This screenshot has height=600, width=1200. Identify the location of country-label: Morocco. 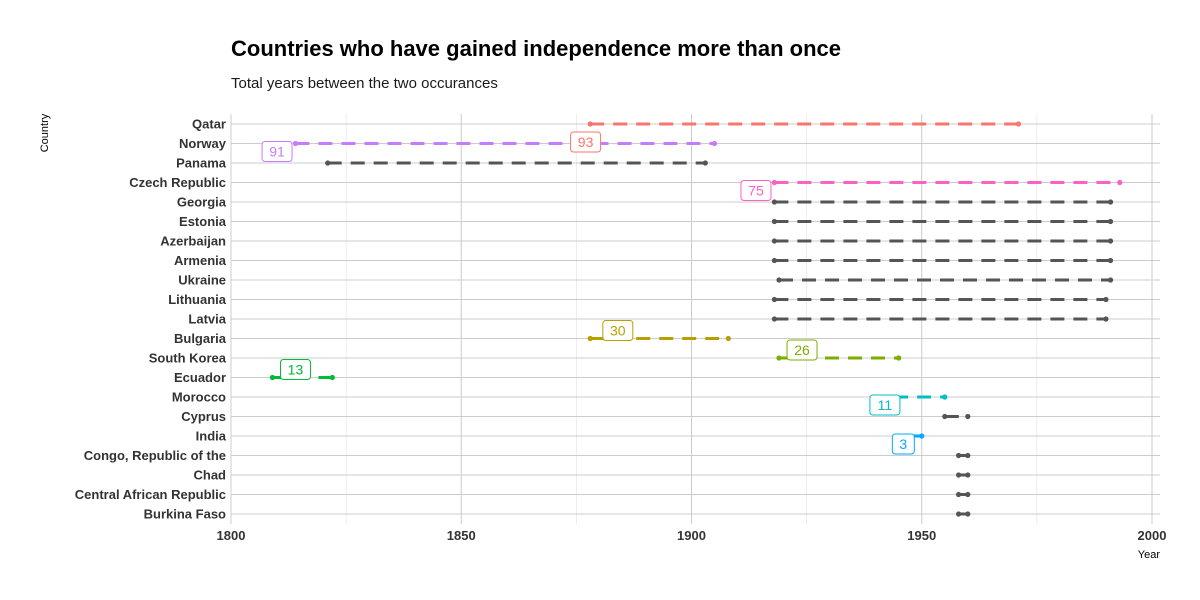
(199, 397).